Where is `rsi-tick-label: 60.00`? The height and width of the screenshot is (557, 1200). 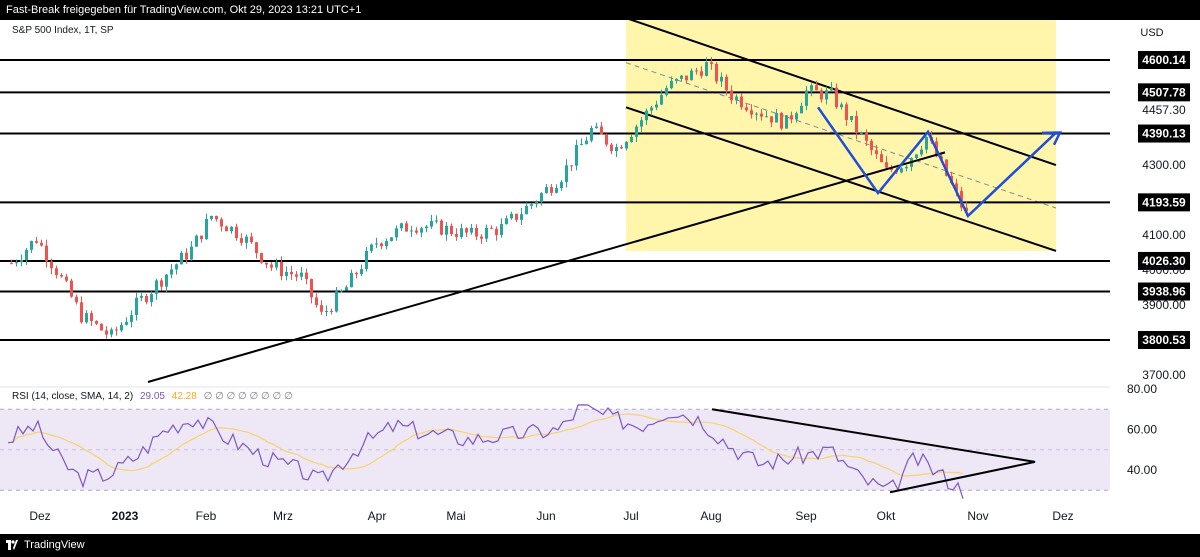 rsi-tick-label: 60.00 is located at coordinates (1142, 430).